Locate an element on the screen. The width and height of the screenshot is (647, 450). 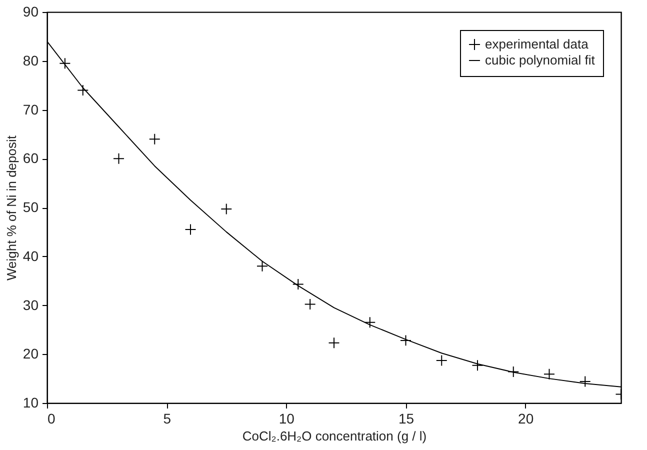
legend-label: experimental data is located at coordinates (537, 44).